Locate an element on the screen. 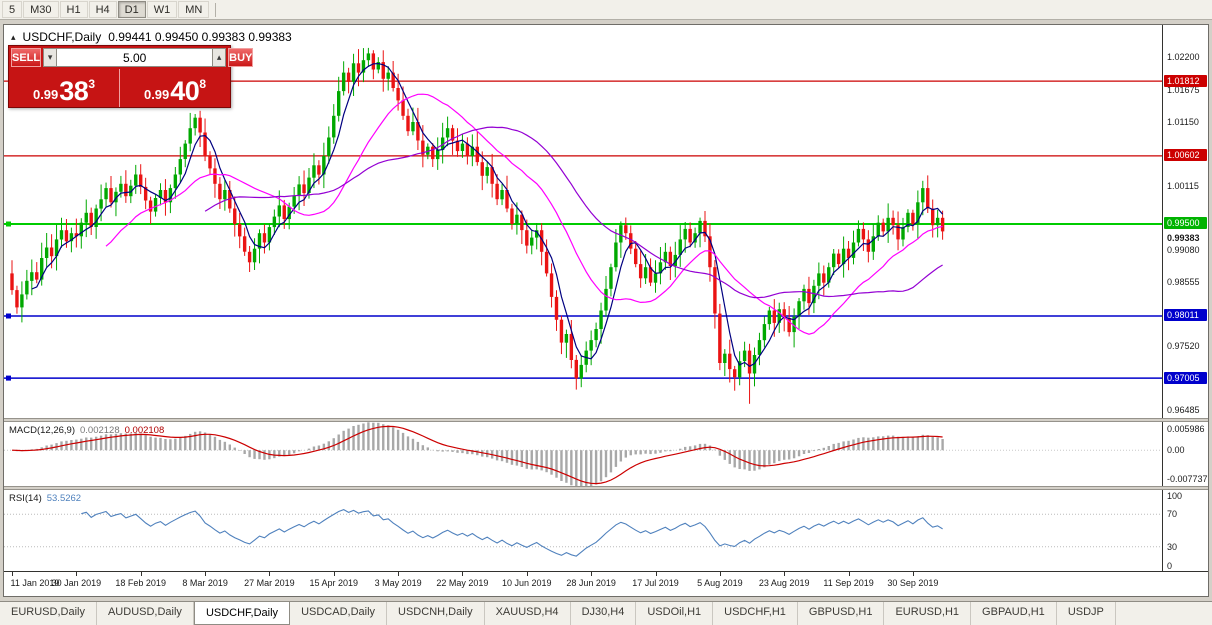 Image resolution: width=1212 pixels, height=625 pixels. buy-price-prefix: 0.99 is located at coordinates (156, 94).